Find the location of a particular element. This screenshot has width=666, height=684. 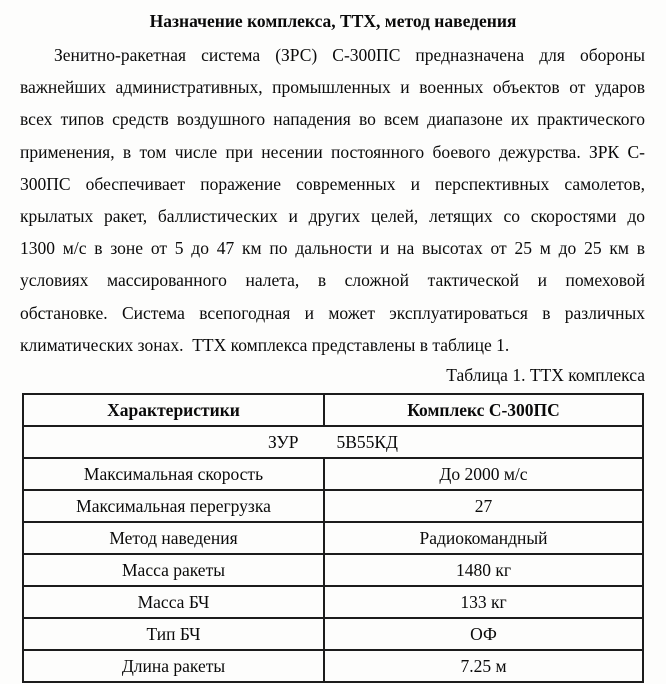

characteristic-value: До 2000 м/с is located at coordinates (483, 474).